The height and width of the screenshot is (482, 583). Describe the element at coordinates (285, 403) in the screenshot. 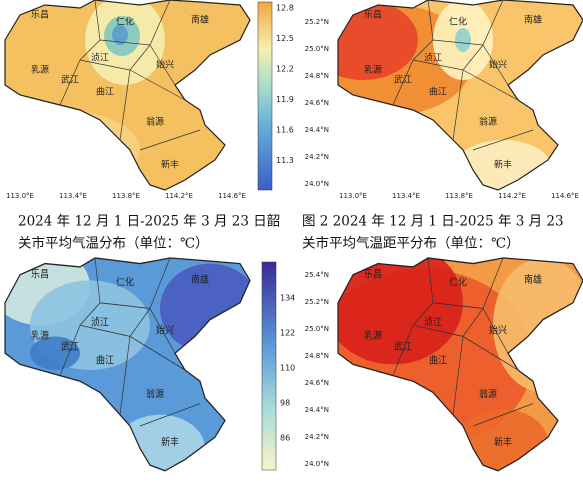

I see `colorbar-label: 98` at that location.